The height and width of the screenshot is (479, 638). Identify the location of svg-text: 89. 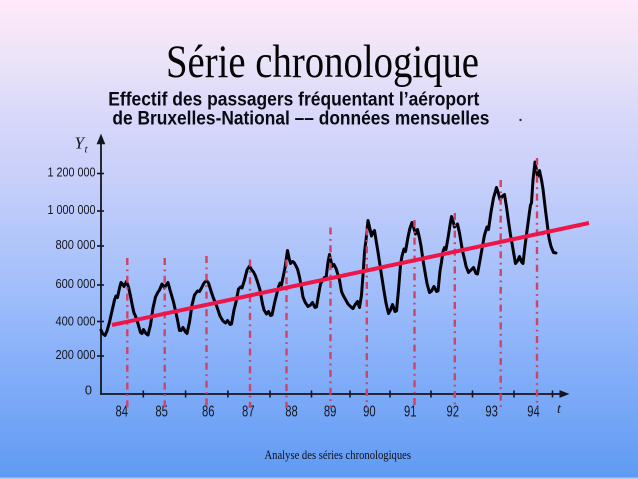
(330, 412).